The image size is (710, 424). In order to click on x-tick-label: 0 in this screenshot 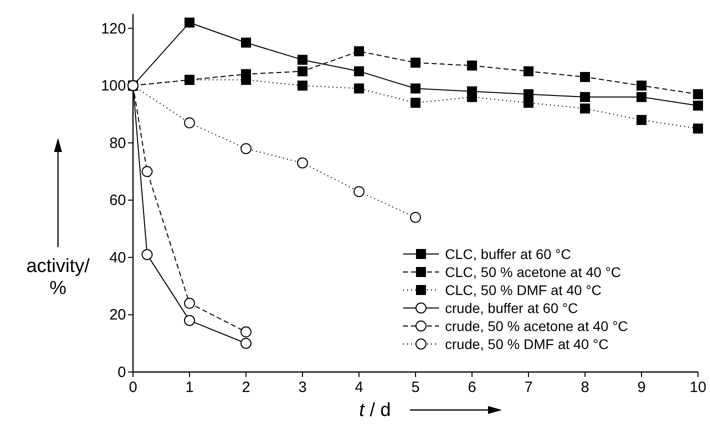, I will do `click(133, 387)`.